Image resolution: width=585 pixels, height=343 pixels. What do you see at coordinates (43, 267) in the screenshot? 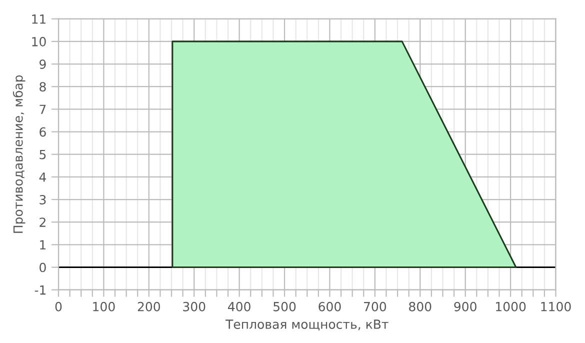
I see `y-tick-label: 0` at bounding box center [43, 267].